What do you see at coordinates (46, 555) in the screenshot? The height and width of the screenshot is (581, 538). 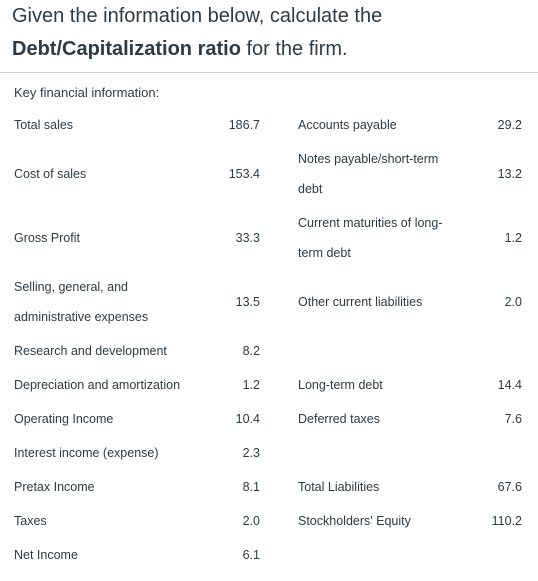 I see `income-label-net-income: Net Income` at bounding box center [46, 555].